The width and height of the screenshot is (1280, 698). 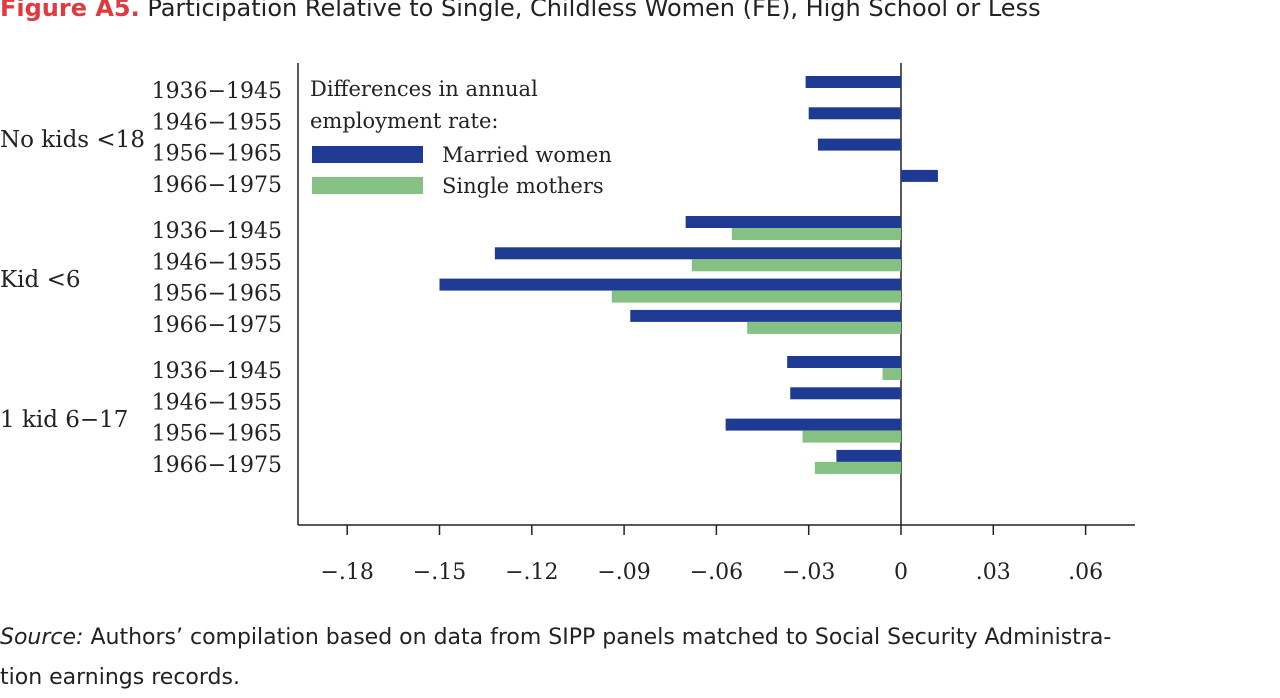 What do you see at coordinates (40, 280) in the screenshot?
I see `group-label: Kid <6` at bounding box center [40, 280].